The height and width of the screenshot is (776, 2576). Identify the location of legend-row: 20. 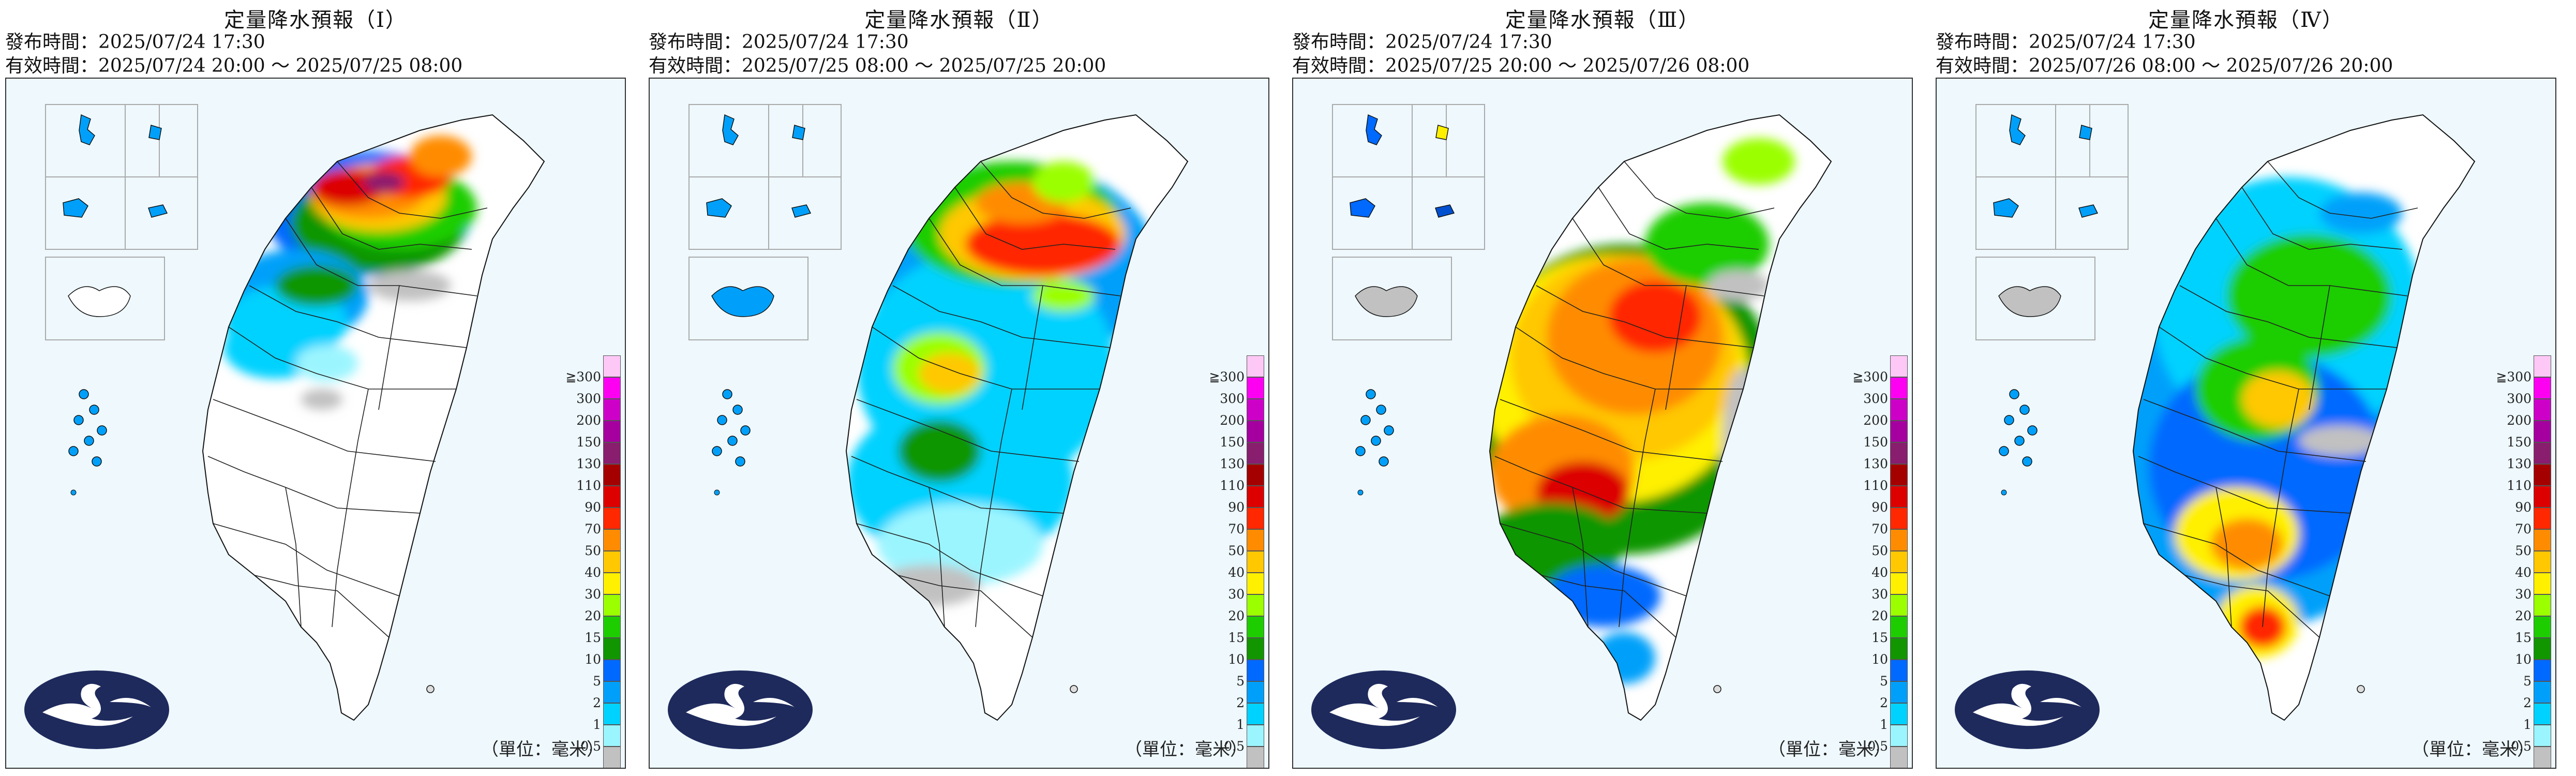
(1881, 608).